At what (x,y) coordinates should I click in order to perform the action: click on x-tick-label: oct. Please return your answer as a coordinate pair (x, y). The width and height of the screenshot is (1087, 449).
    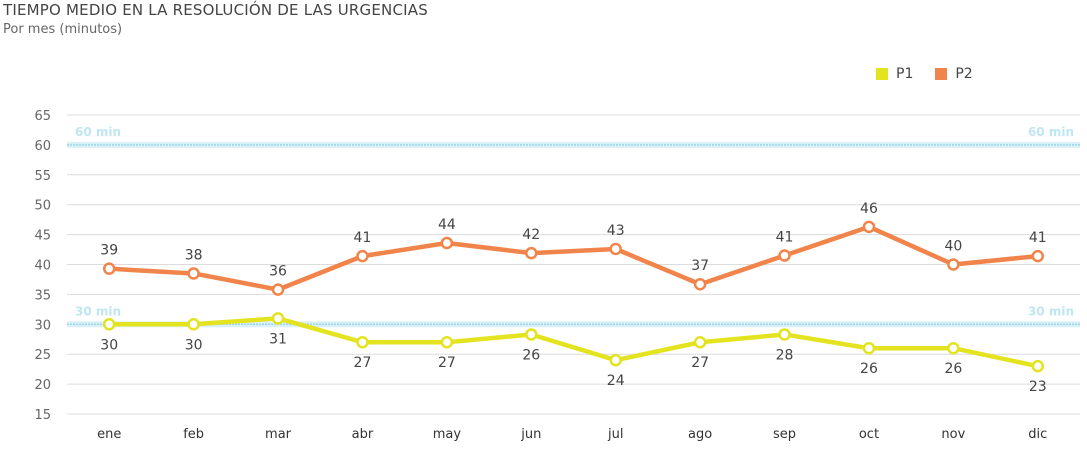
    Looking at the image, I should click on (869, 434).